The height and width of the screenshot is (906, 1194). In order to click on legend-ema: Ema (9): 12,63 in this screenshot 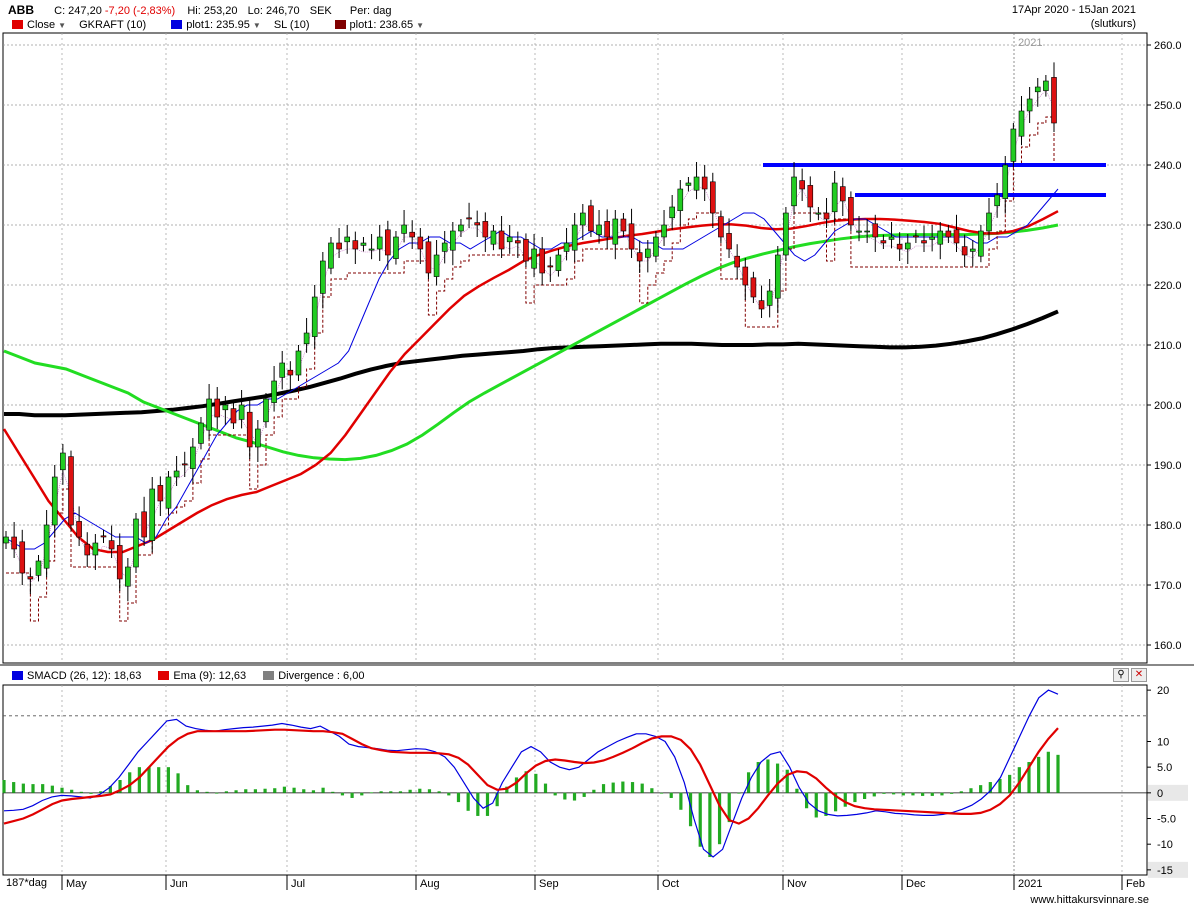, I will do `click(210, 676)`.